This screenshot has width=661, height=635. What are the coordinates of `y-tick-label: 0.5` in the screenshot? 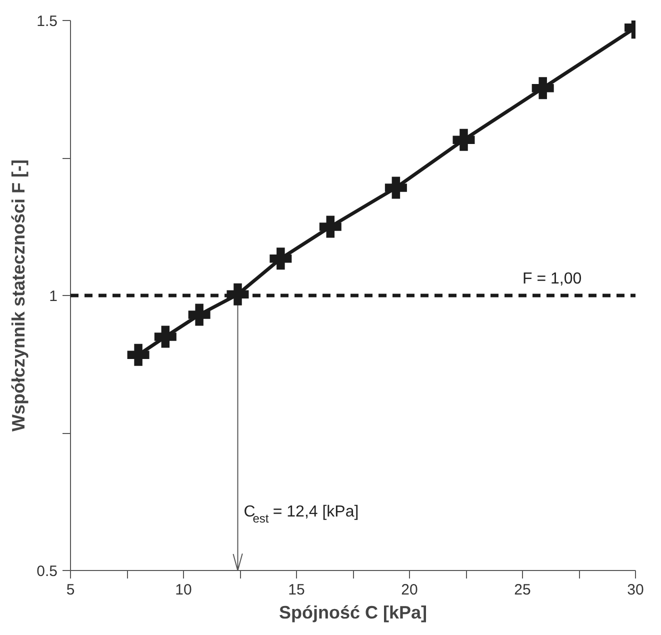 It's located at (47, 571).